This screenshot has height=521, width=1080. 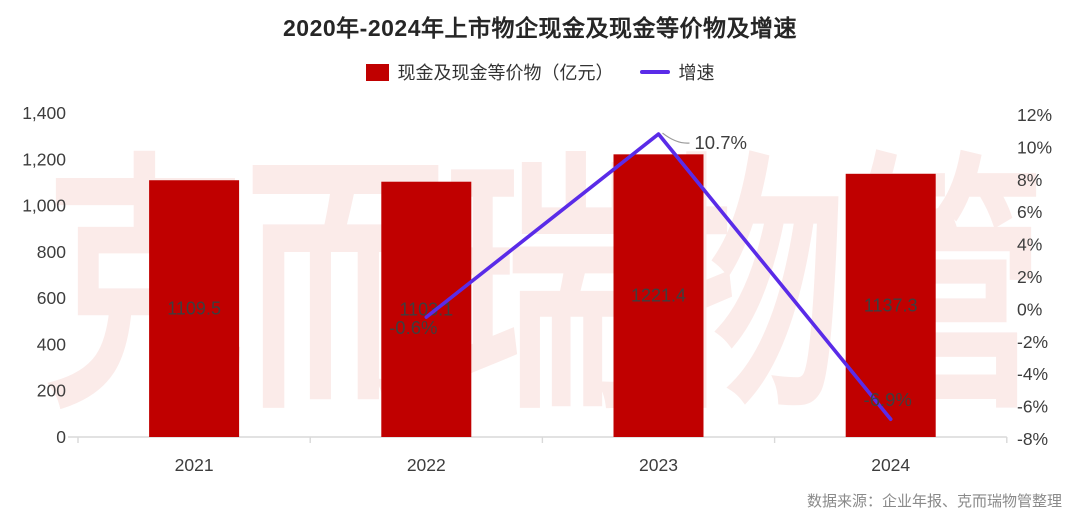 What do you see at coordinates (1029, 180) in the screenshot?
I see `right-axis-tick-label: 8%` at bounding box center [1029, 180].